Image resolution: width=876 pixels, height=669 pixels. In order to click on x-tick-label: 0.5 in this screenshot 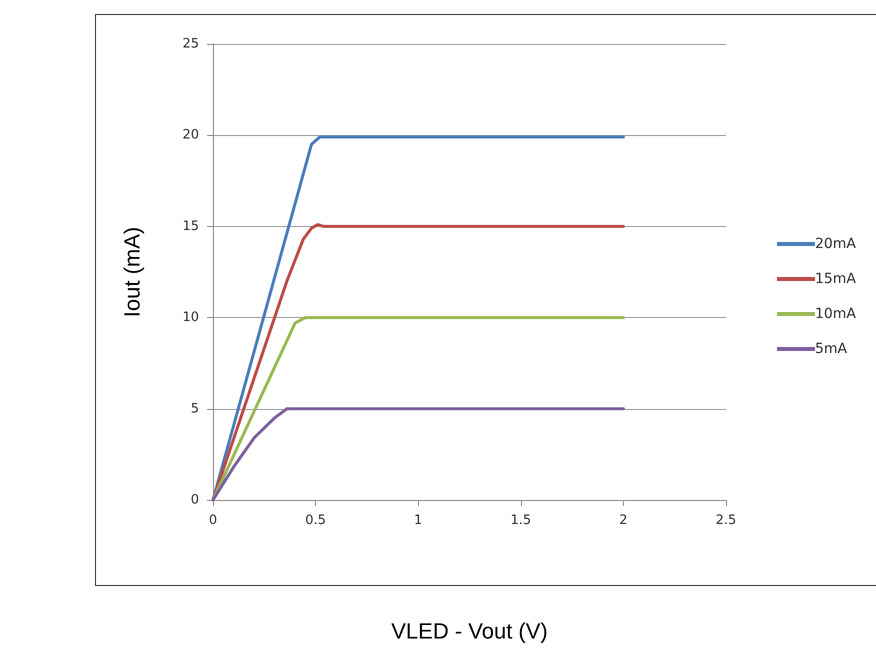, I will do `click(315, 520)`.